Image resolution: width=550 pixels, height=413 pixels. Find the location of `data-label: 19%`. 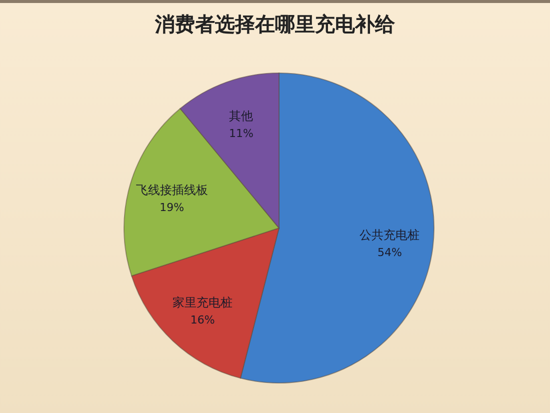

data-label: 19% is located at coordinates (172, 207).